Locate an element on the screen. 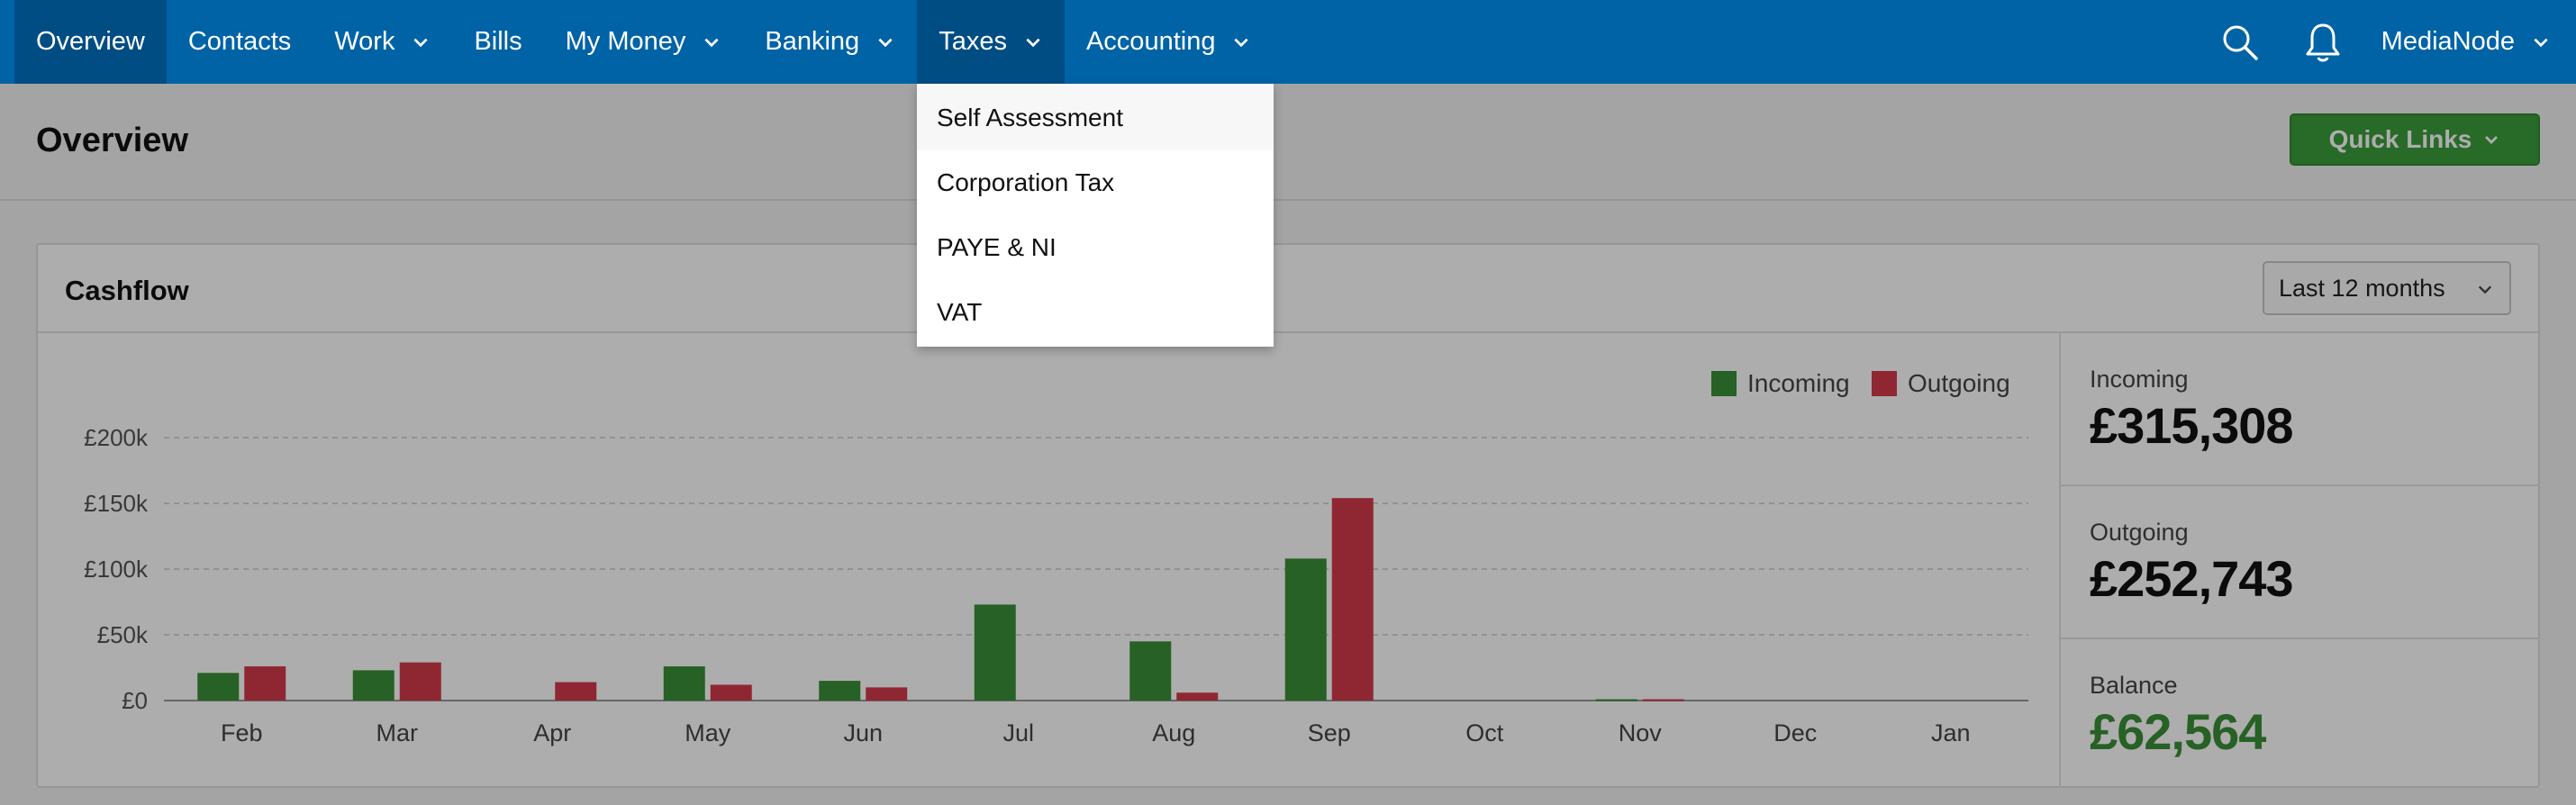 This screenshot has width=2576, height=805. nav-accounting-label: Accounting is located at coordinates (1150, 41).